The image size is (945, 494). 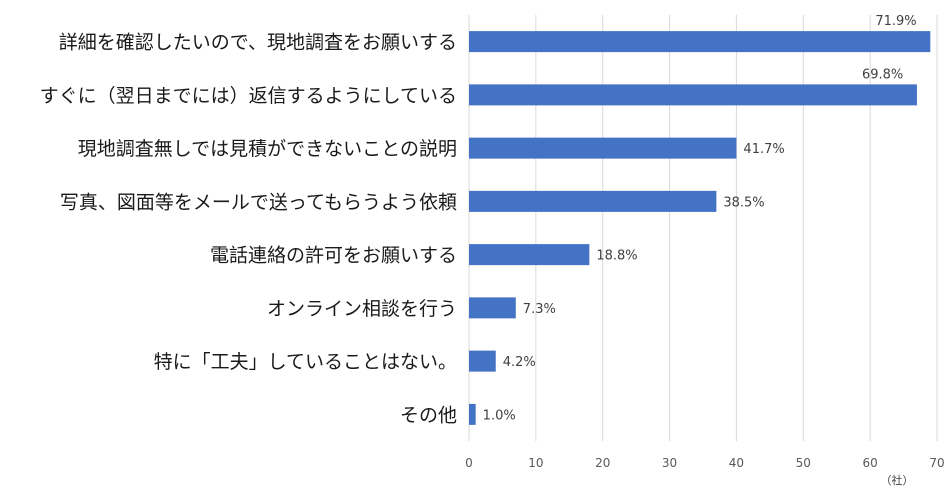 I want to click on x-tick-label: 60, so click(x=870, y=463).